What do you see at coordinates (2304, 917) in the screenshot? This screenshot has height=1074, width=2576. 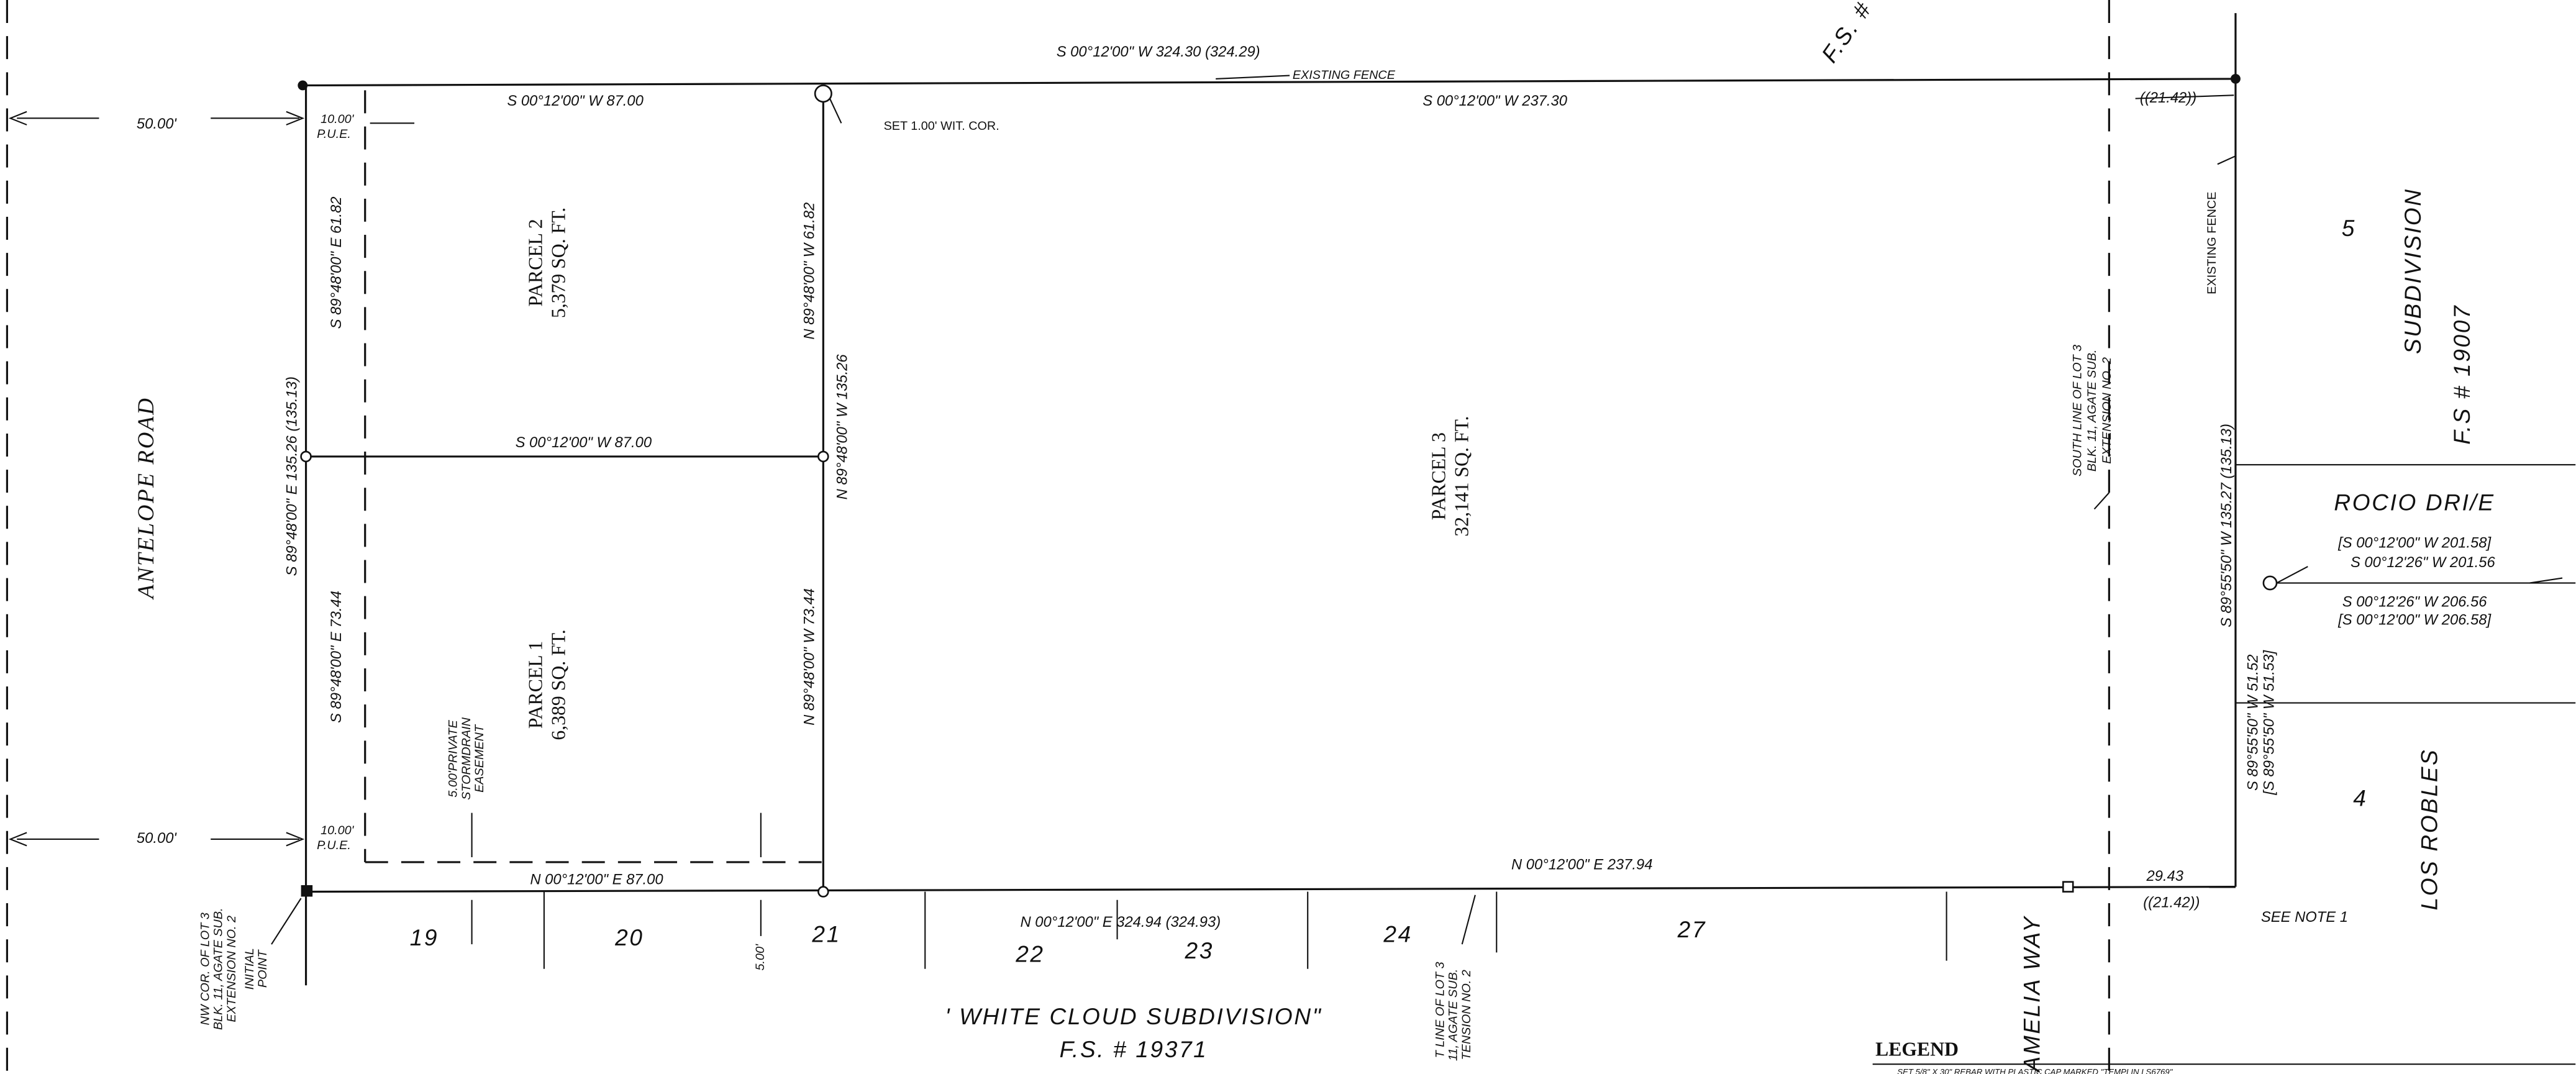 I see `note: SEE NOTE 1` at bounding box center [2304, 917].